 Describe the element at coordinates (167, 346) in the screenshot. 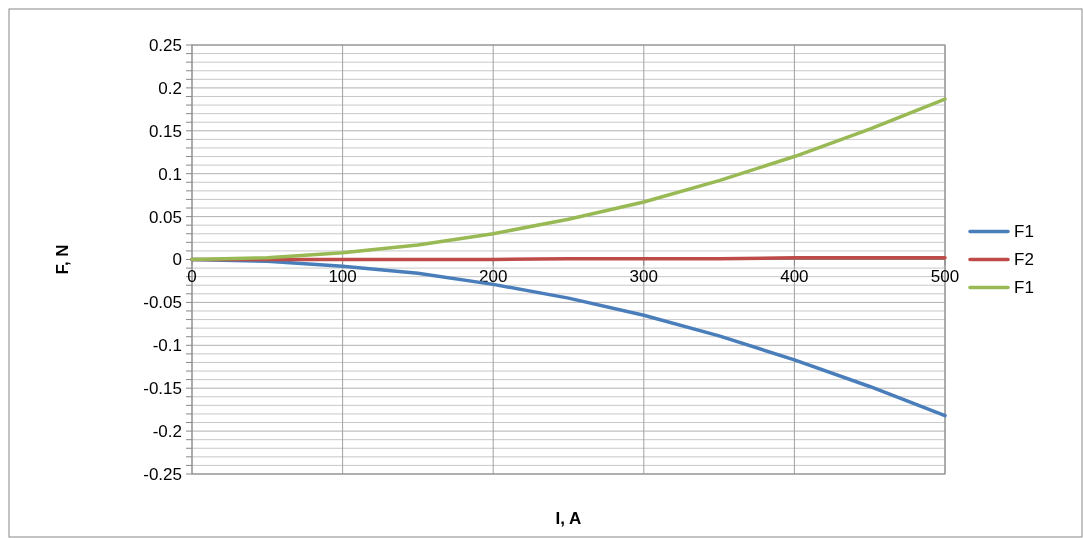

I see `y-tick-label: -0.1` at that location.